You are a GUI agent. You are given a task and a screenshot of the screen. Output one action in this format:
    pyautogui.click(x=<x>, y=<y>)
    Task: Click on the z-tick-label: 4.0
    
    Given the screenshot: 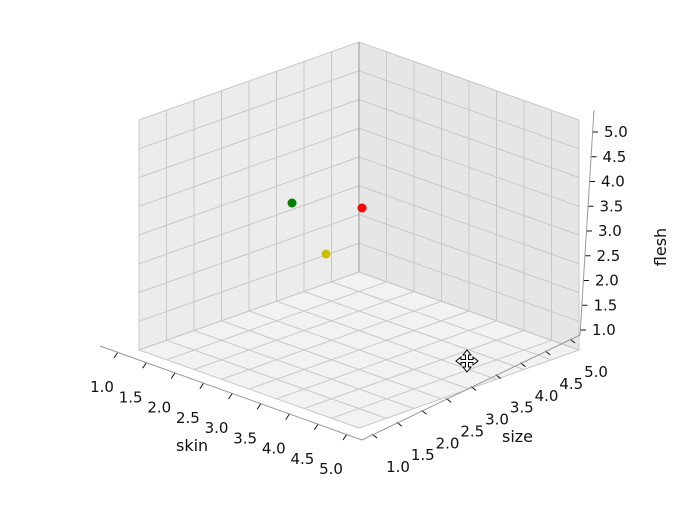 What is the action you would take?
    pyautogui.click(x=613, y=182)
    